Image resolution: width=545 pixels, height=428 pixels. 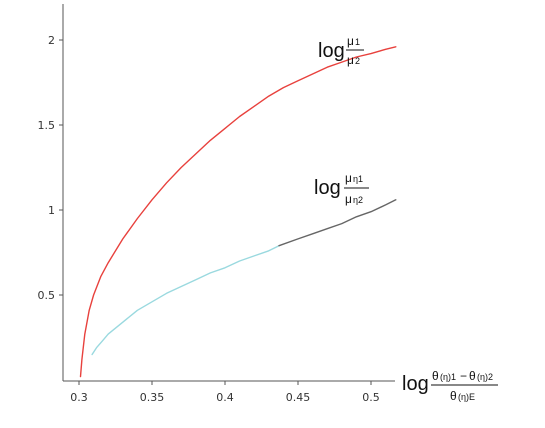 I want to click on x-label-num2: θ, so click(x=472, y=376).